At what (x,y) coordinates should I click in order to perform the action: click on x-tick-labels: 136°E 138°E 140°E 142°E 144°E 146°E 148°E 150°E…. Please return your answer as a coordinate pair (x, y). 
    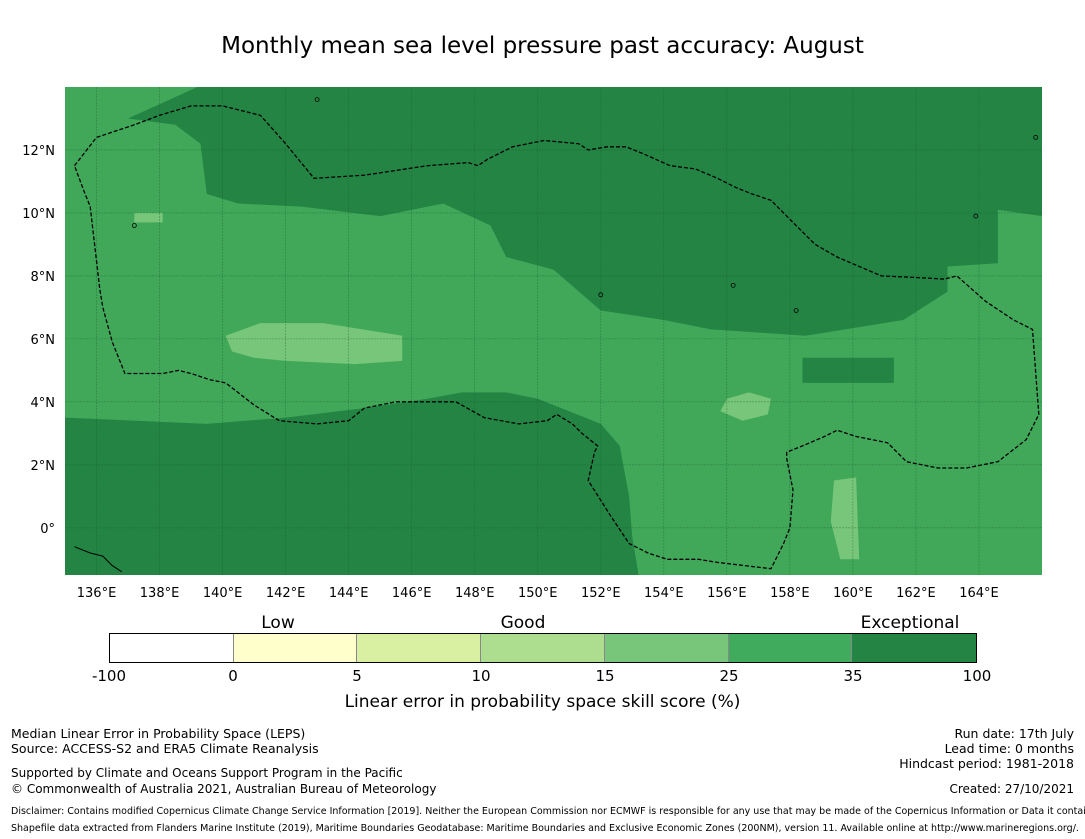
    Looking at the image, I should click on (538, 593).